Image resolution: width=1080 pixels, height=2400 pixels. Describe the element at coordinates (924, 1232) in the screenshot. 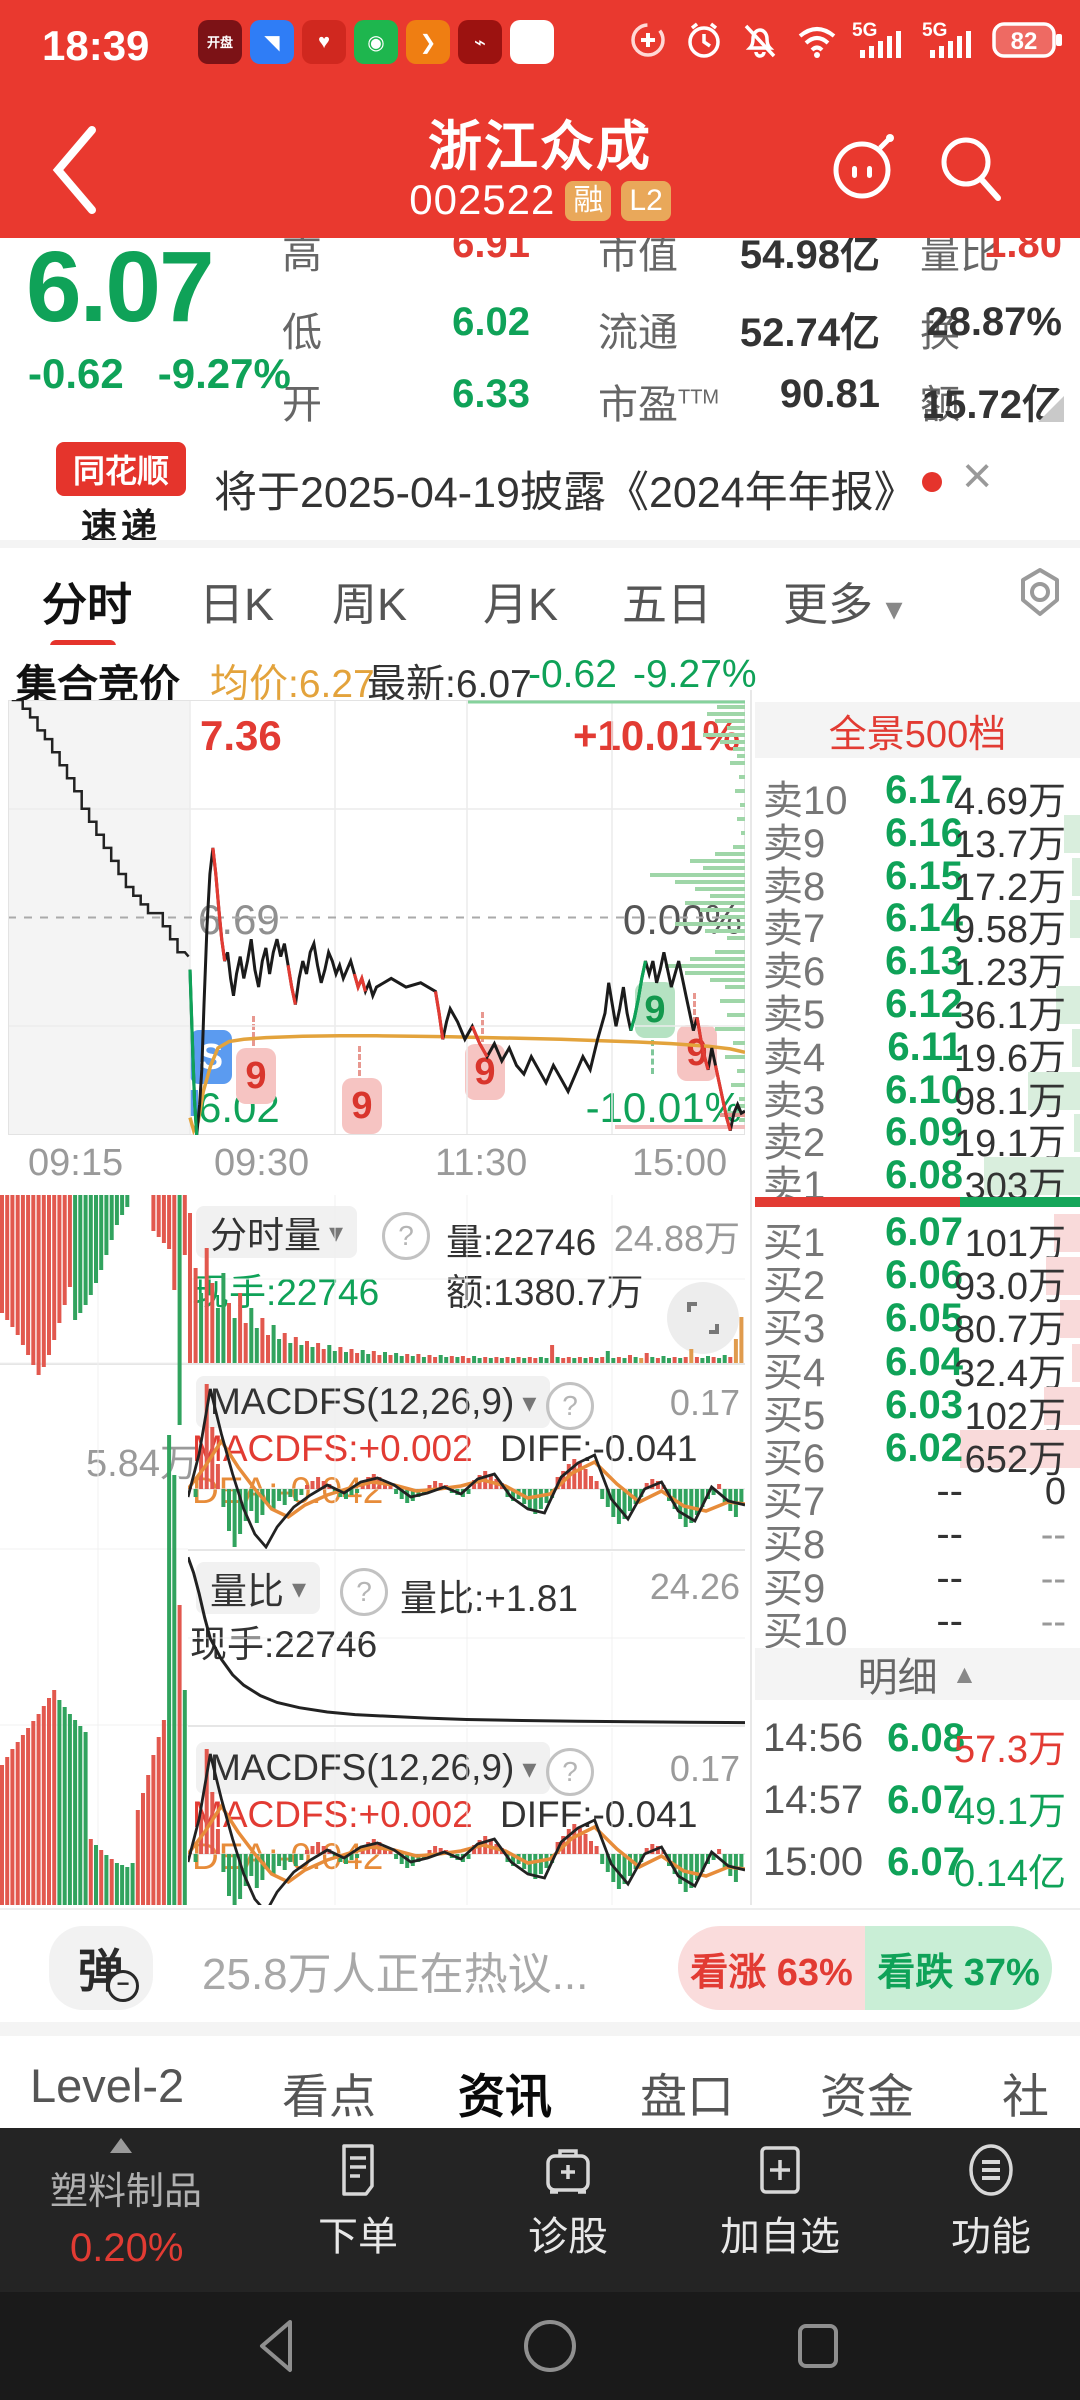

I see `level-price: 6.07` at that location.